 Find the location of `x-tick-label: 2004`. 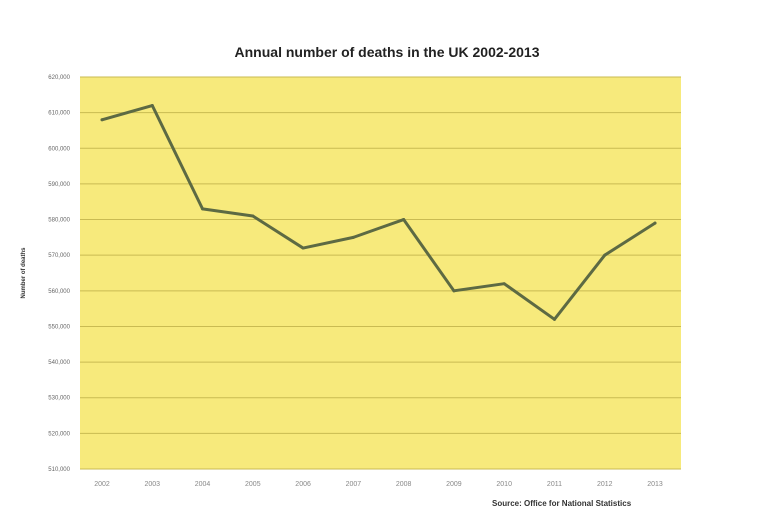

x-tick-label: 2004 is located at coordinates (203, 484).